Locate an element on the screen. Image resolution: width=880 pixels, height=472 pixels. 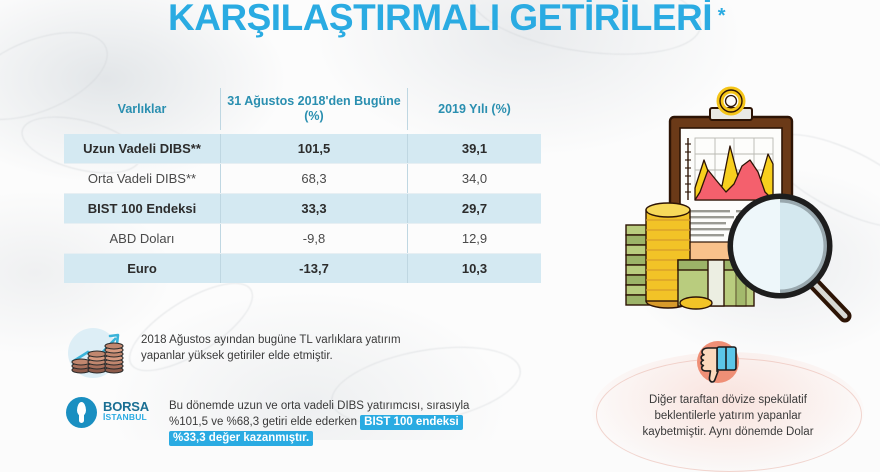
borsa-tulip-icon is located at coordinates (81, 412).